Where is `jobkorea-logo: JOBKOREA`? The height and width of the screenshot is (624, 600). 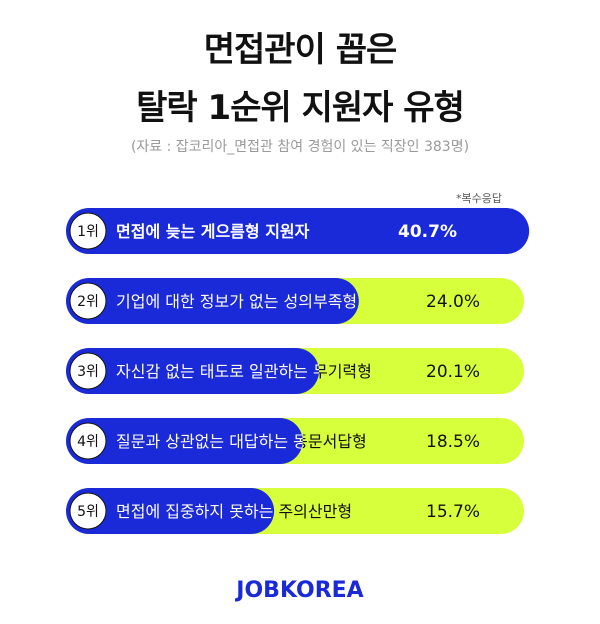 jobkorea-logo: JOBKOREA is located at coordinates (300, 590).